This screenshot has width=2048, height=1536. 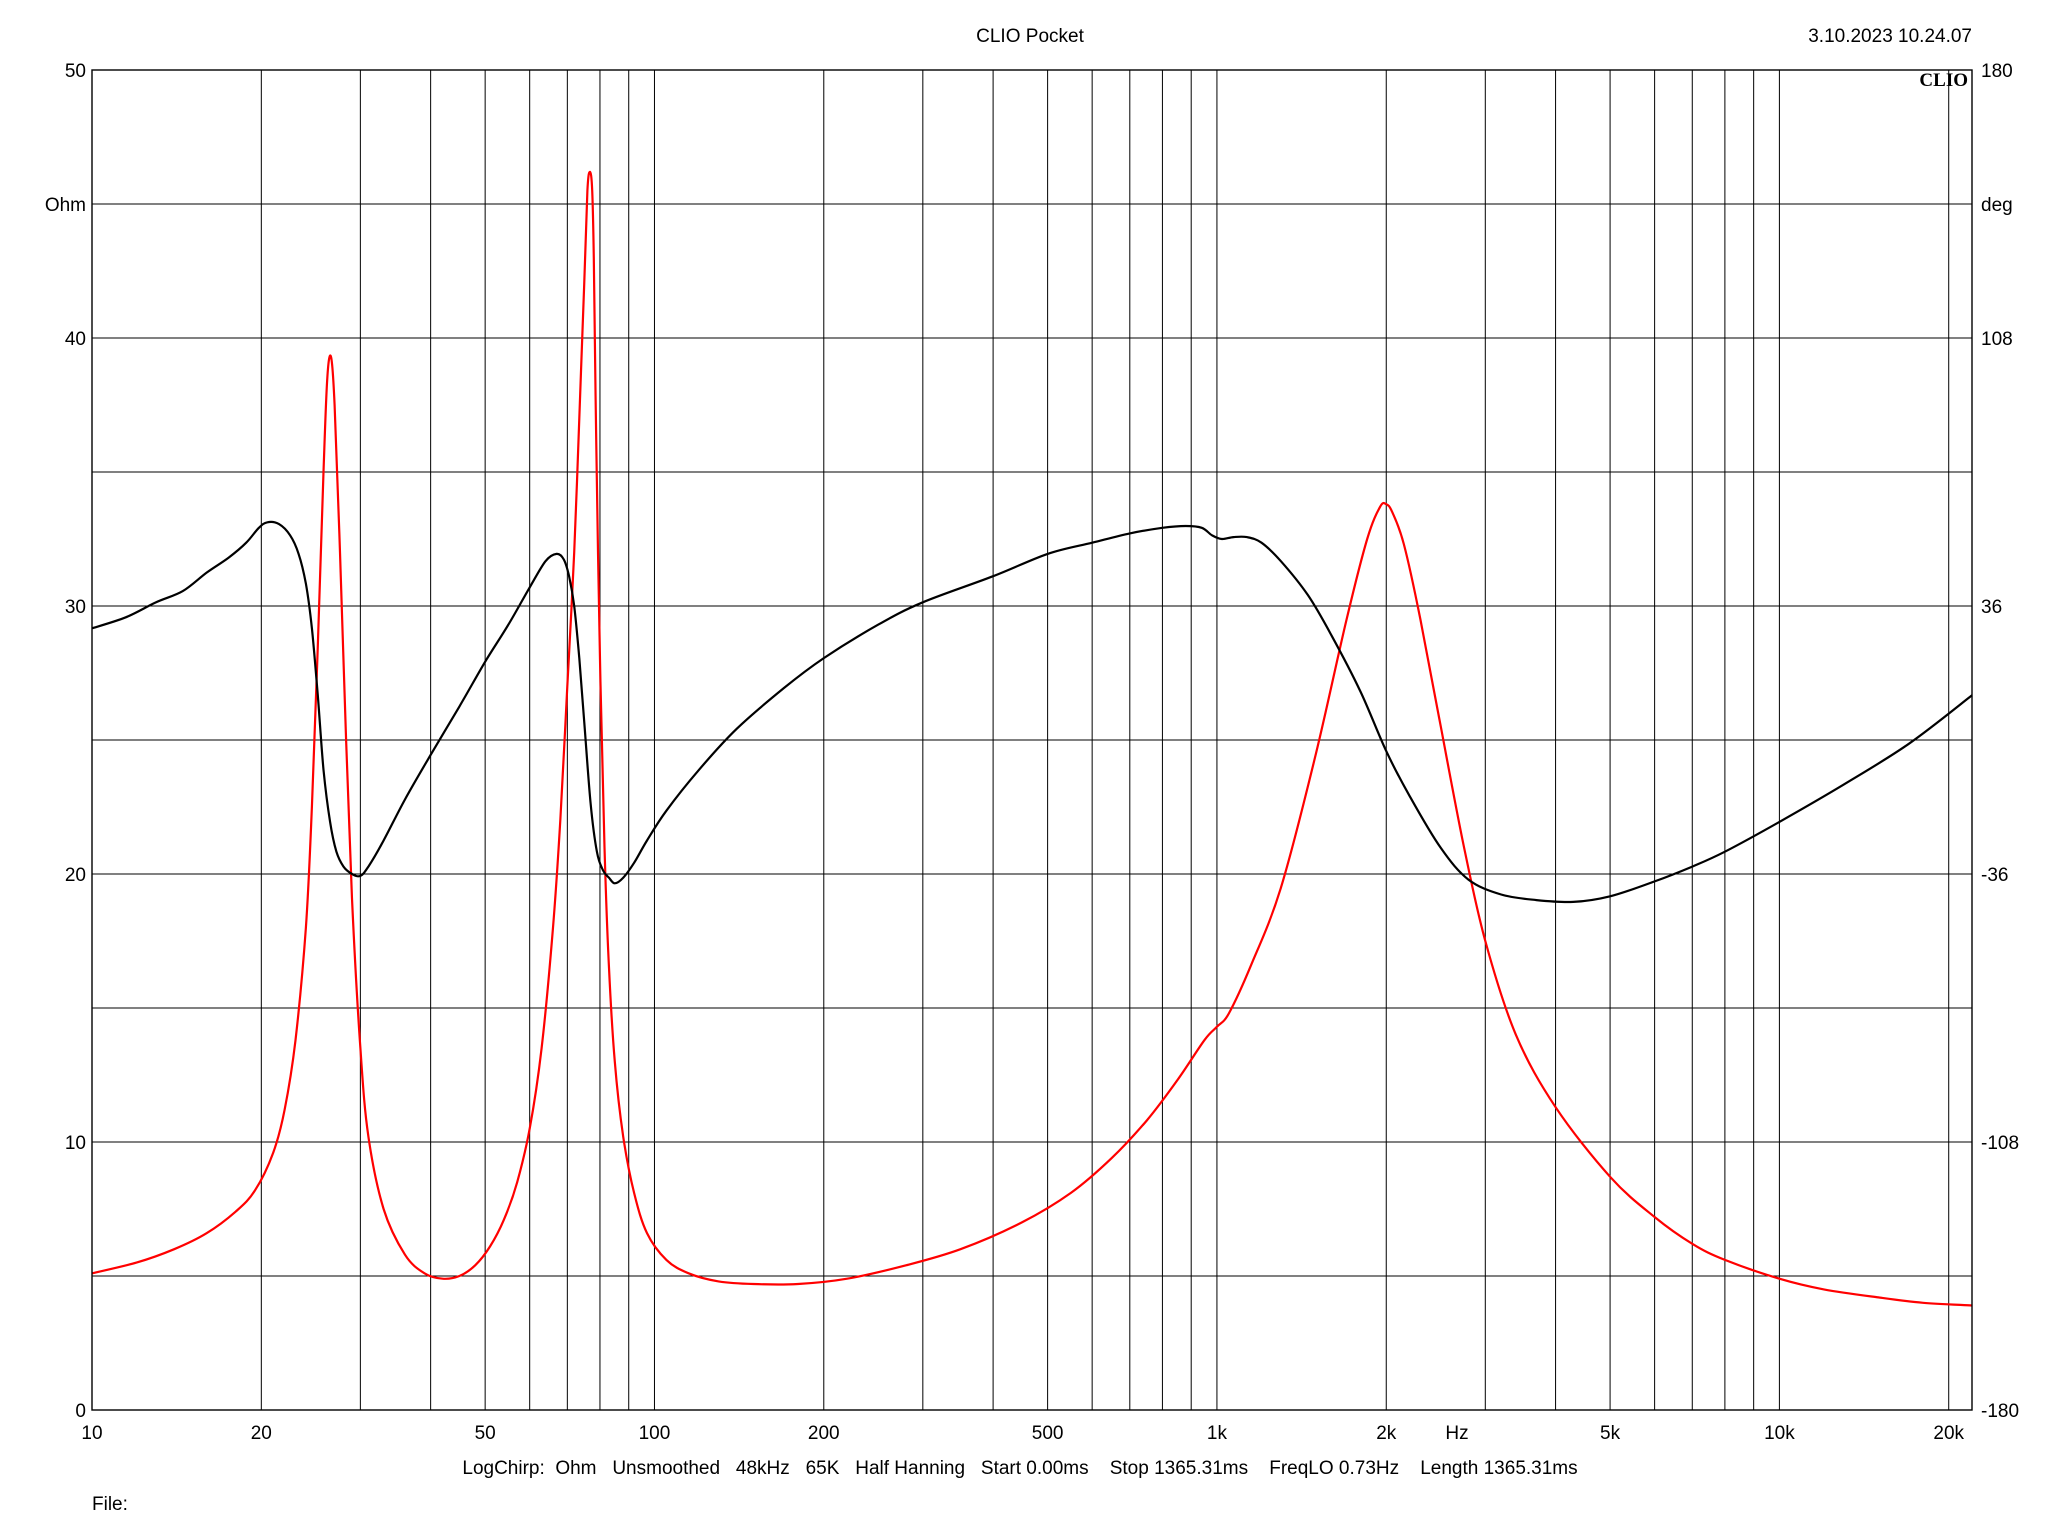 What do you see at coordinates (75, 339) in the screenshot?
I see `y-left-tick-label: 40` at bounding box center [75, 339].